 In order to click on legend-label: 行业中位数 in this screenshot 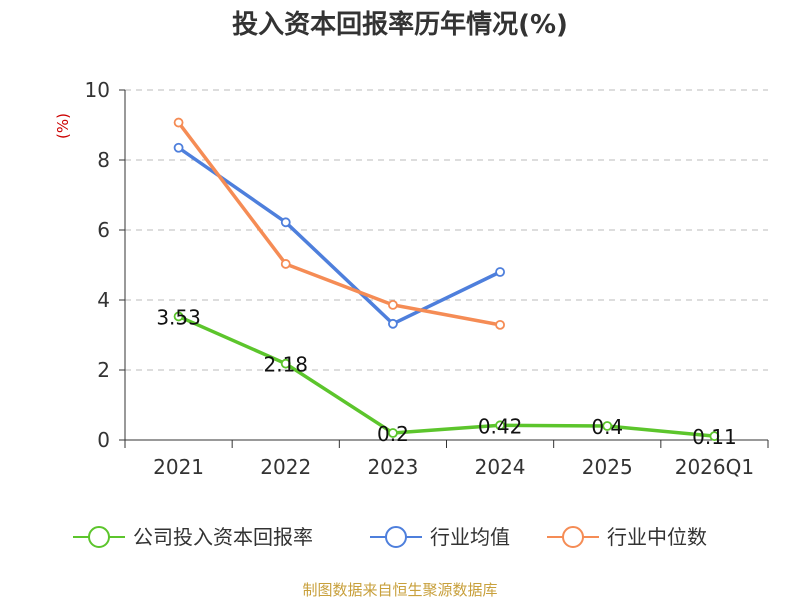, I will do `click(657, 537)`.